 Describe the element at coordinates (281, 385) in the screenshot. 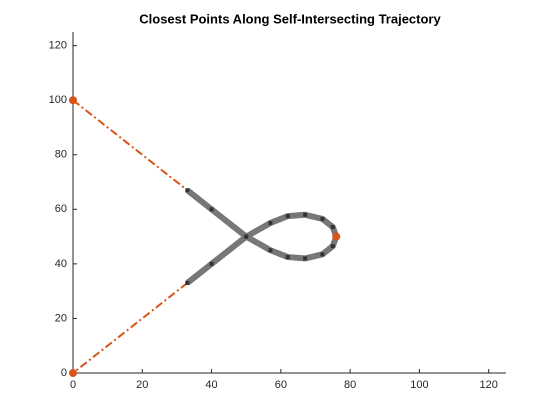

I see `x-tick-label: 60` at that location.